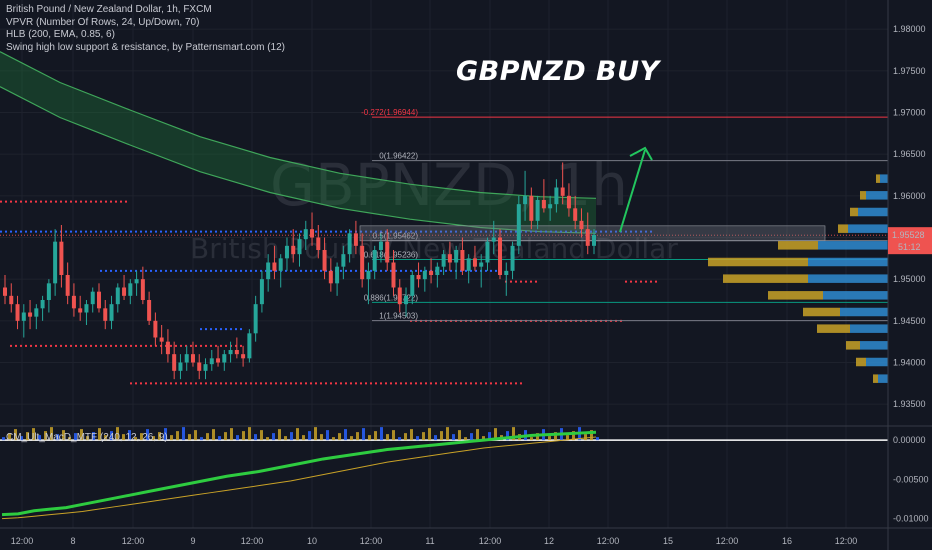 This screenshot has width=932, height=550. Describe the element at coordinates (909, 71) in the screenshot. I see `price-tick-label: 1.97500` at that location.